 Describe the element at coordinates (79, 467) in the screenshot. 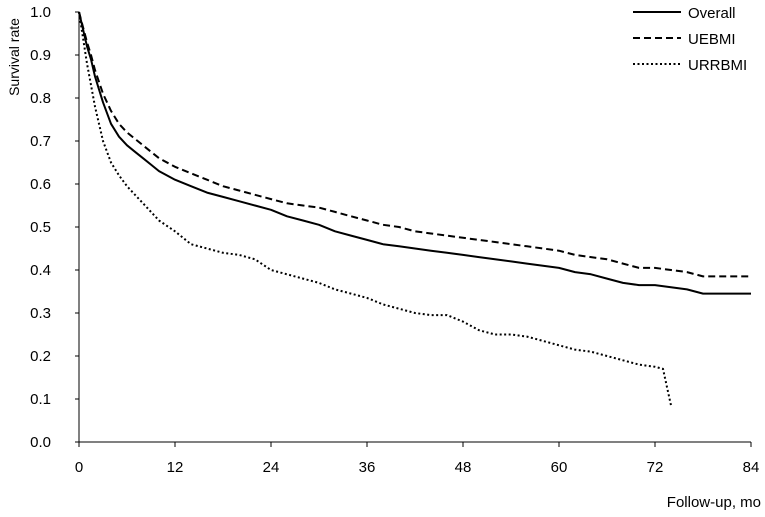

I see `x-tick-label: 0` at that location.